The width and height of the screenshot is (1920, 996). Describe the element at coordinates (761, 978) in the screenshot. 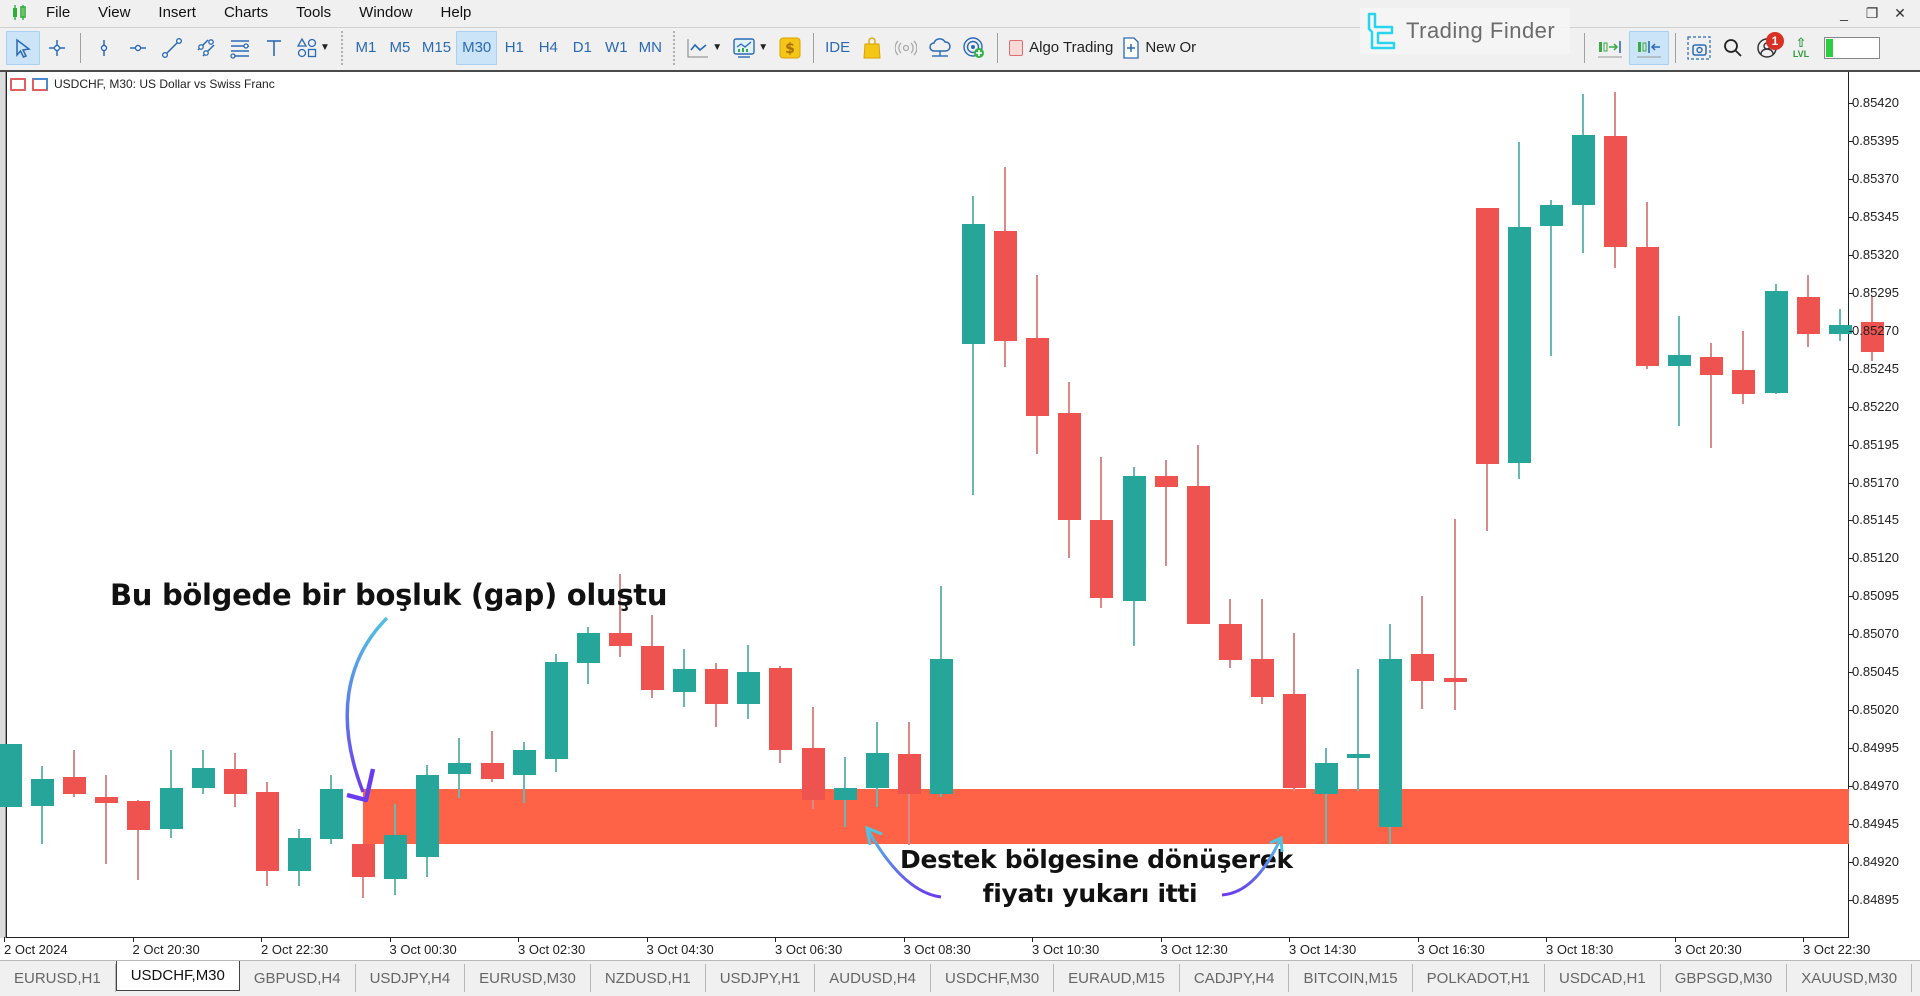

I see `chart-tab: USDJPY,H1` at that location.